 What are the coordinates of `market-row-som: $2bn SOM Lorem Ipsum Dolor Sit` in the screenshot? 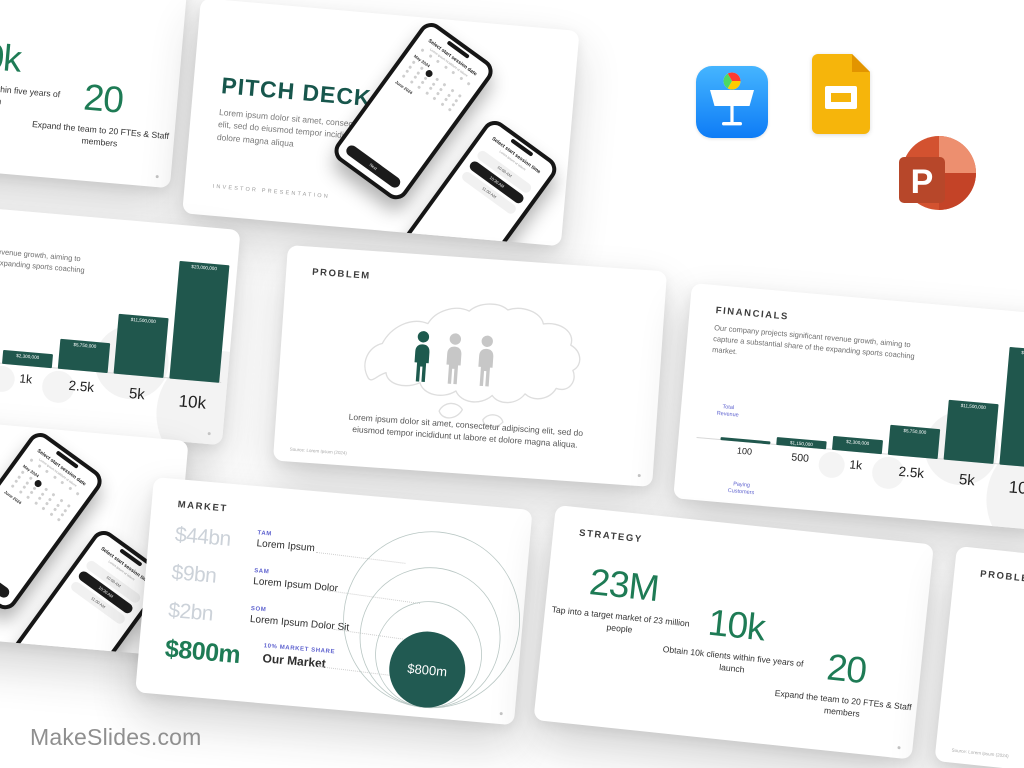 It's located at (258, 616).